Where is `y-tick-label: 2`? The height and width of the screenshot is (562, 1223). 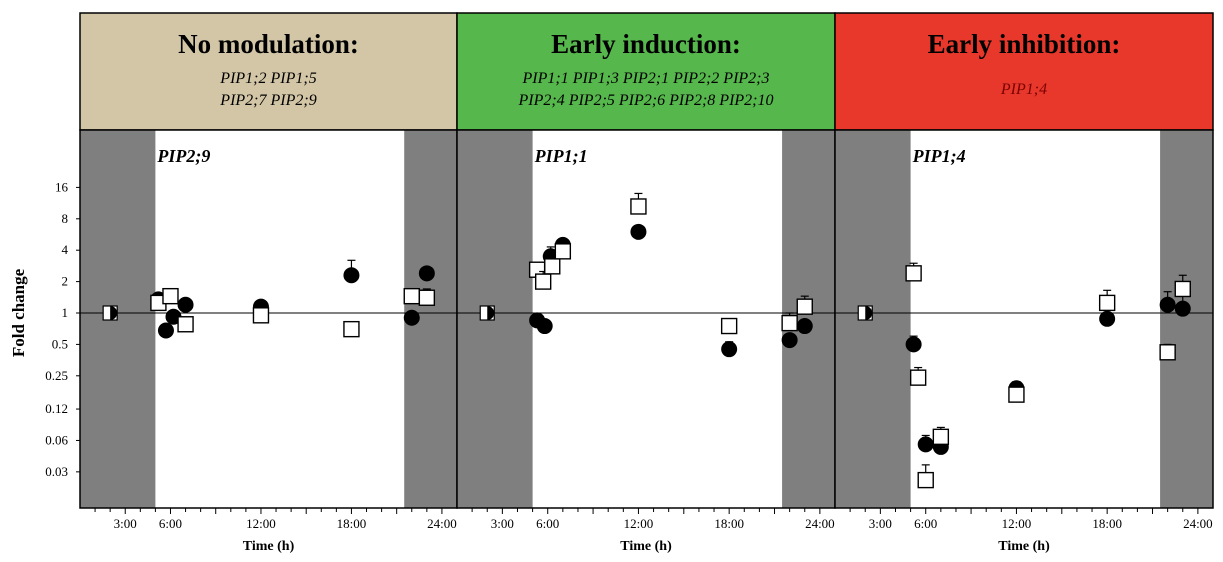 y-tick-label: 2 is located at coordinates (65, 281).